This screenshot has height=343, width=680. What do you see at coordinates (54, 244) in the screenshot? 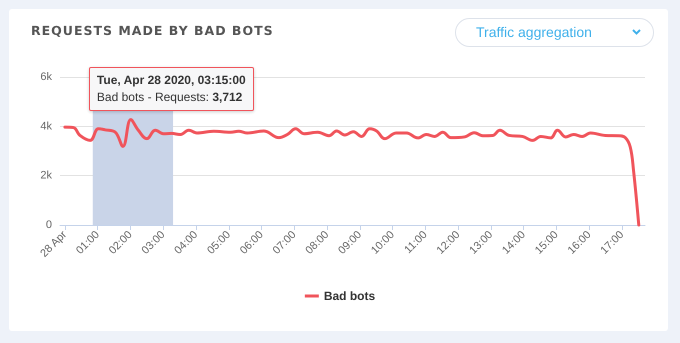
I see `x-tick-label: 28 Apr` at bounding box center [54, 244].